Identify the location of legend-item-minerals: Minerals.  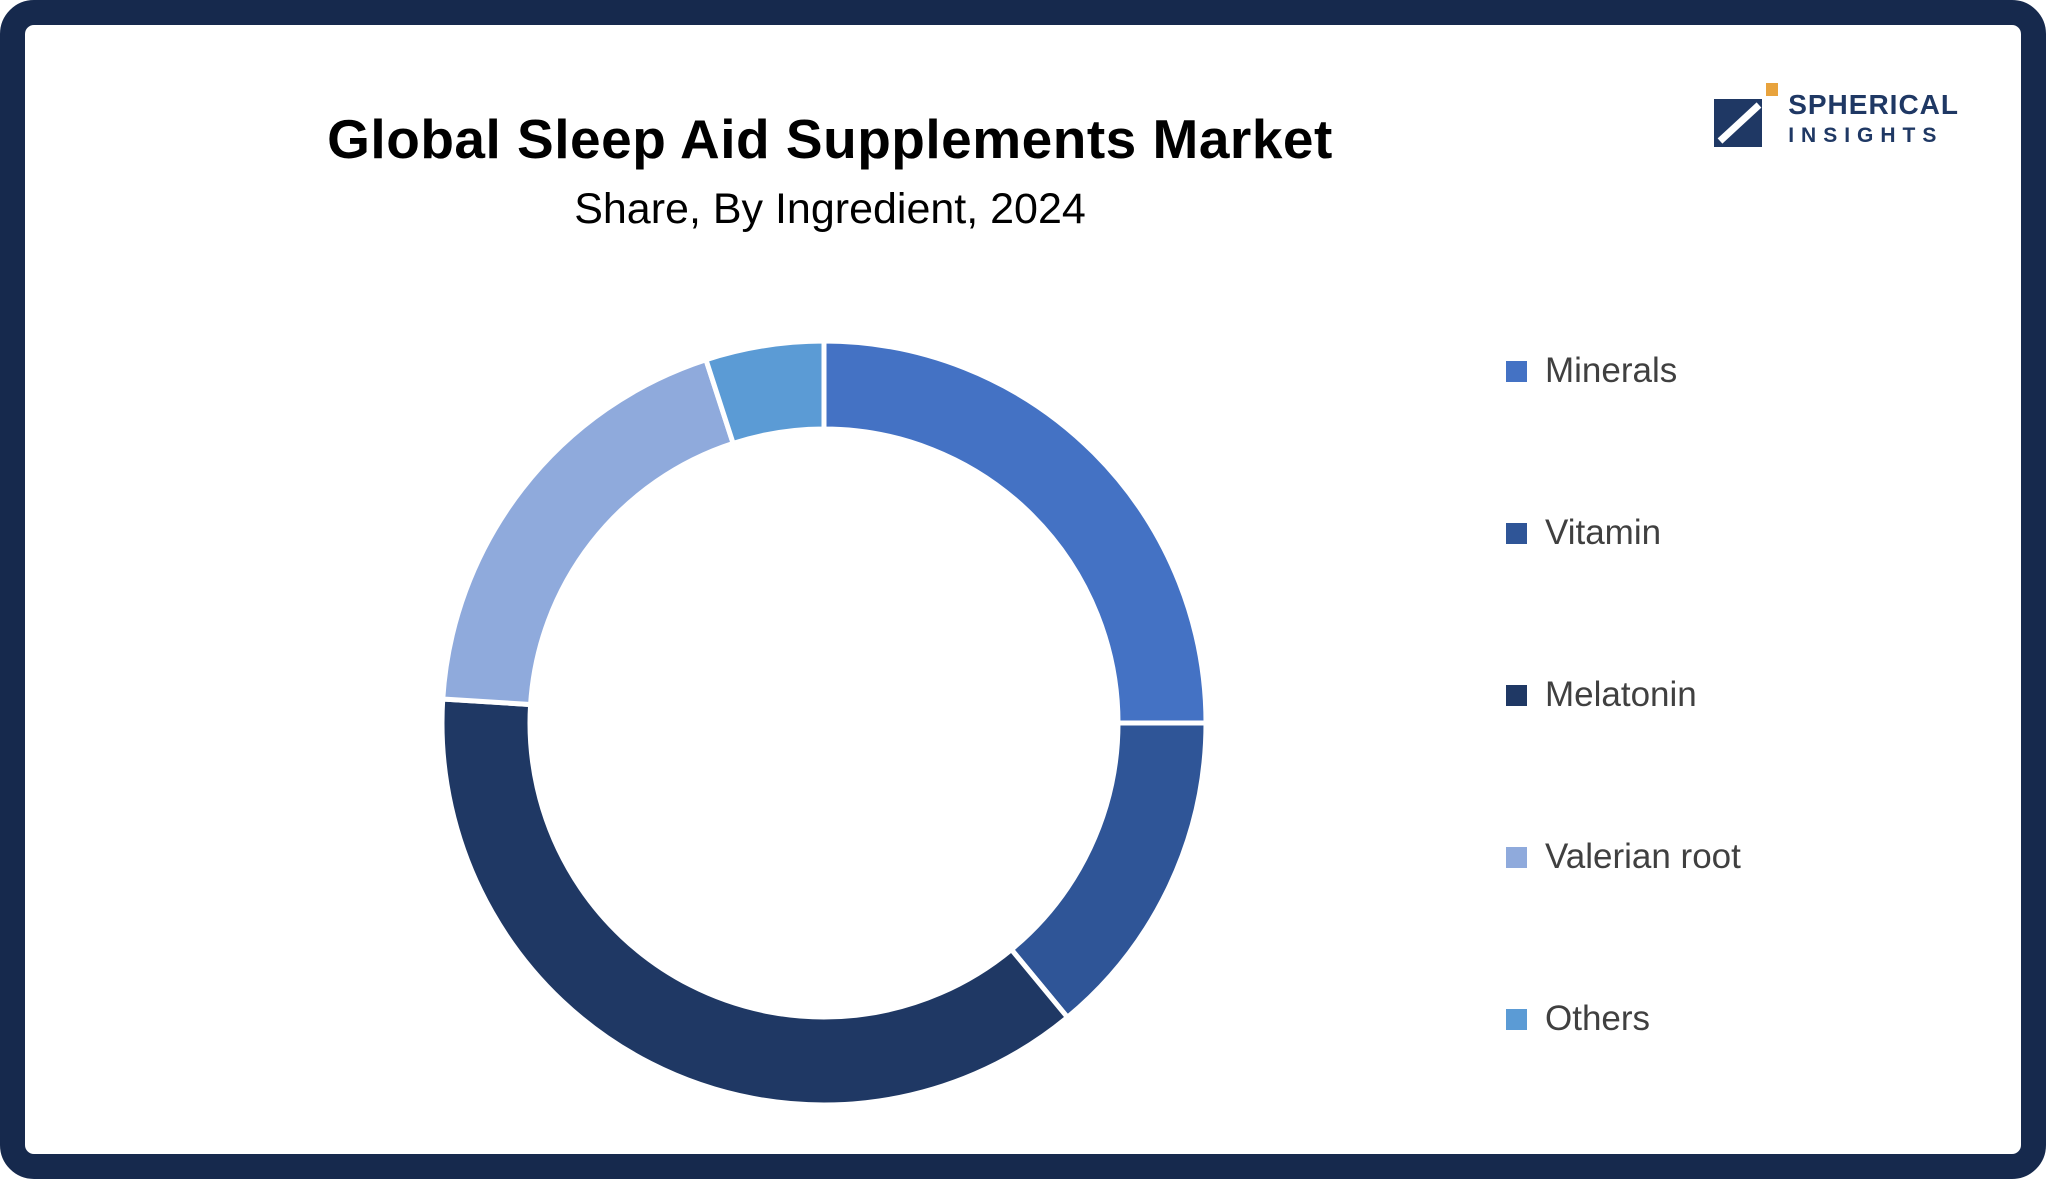
(1623, 371).